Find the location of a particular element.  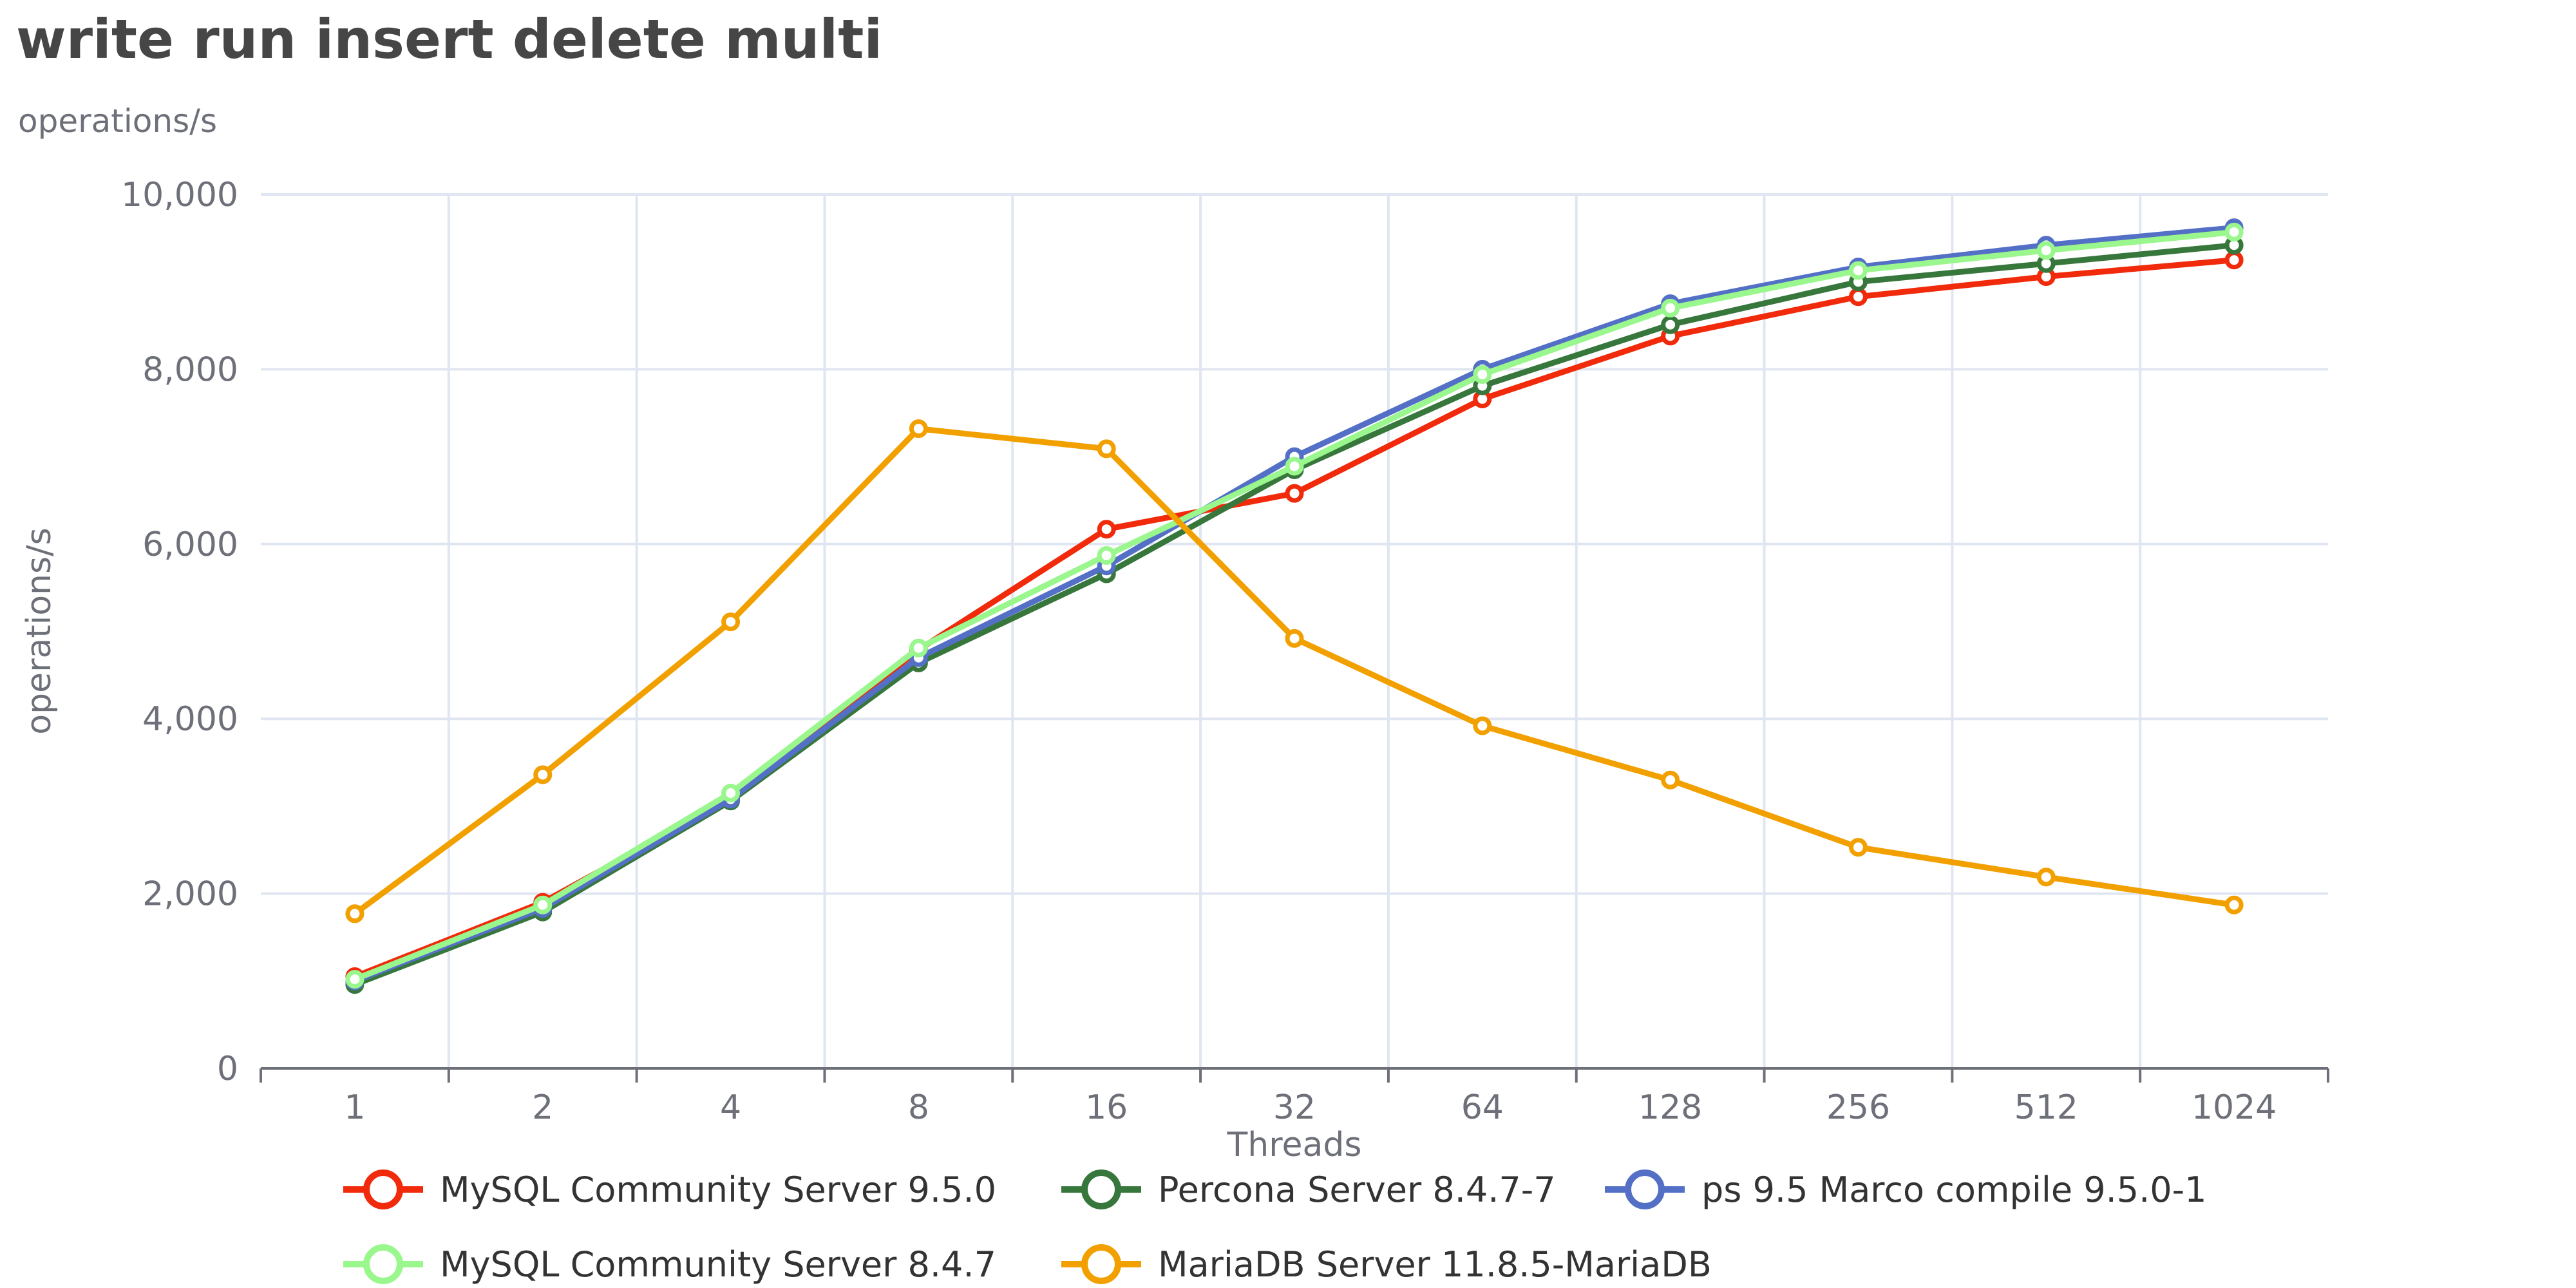

x-tick-label: 2 is located at coordinates (542, 1107).